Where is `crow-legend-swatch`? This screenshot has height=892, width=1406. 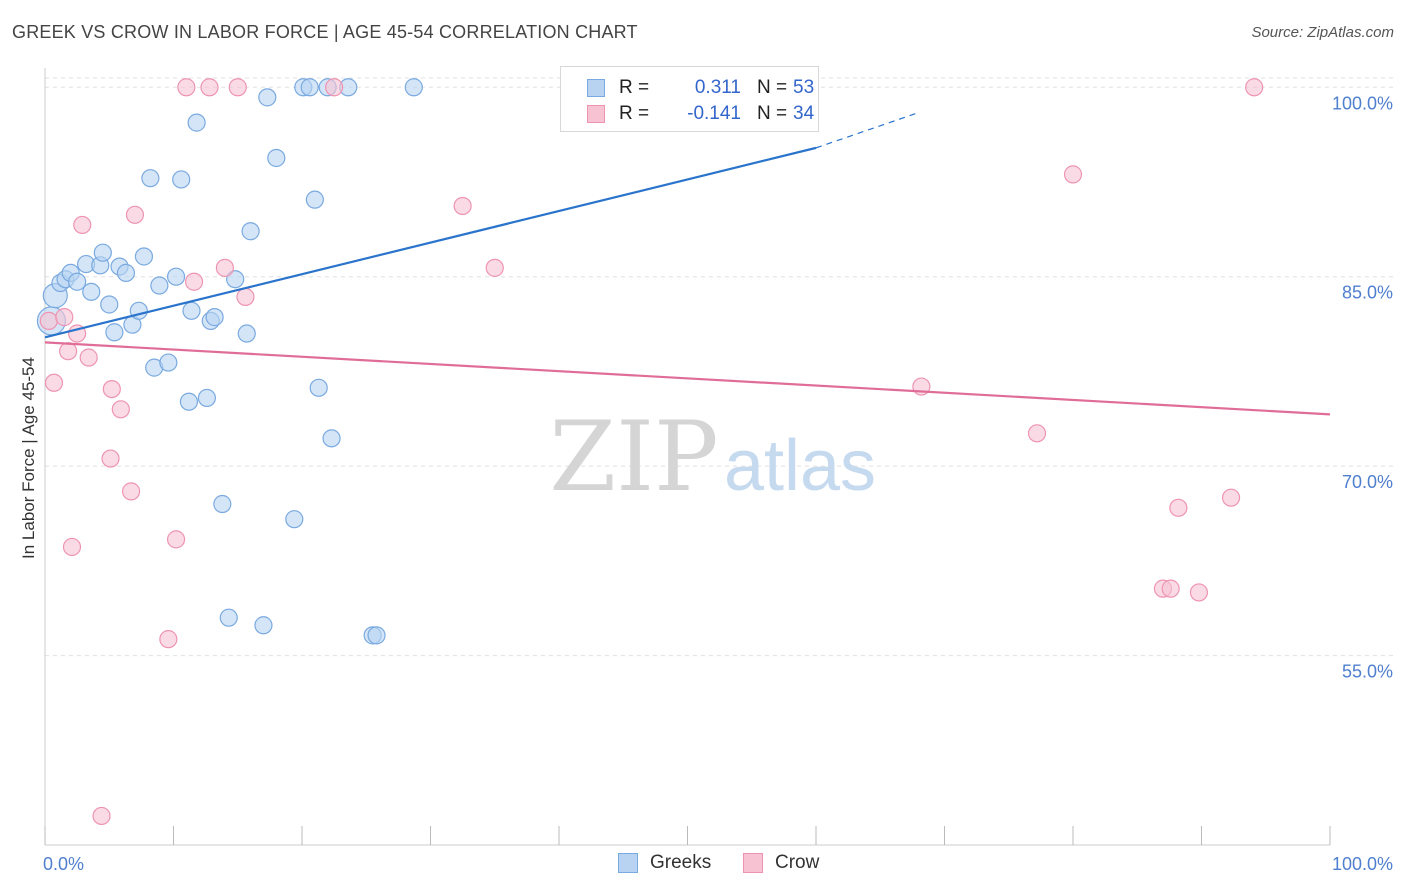
crow-legend-swatch is located at coordinates (753, 863).